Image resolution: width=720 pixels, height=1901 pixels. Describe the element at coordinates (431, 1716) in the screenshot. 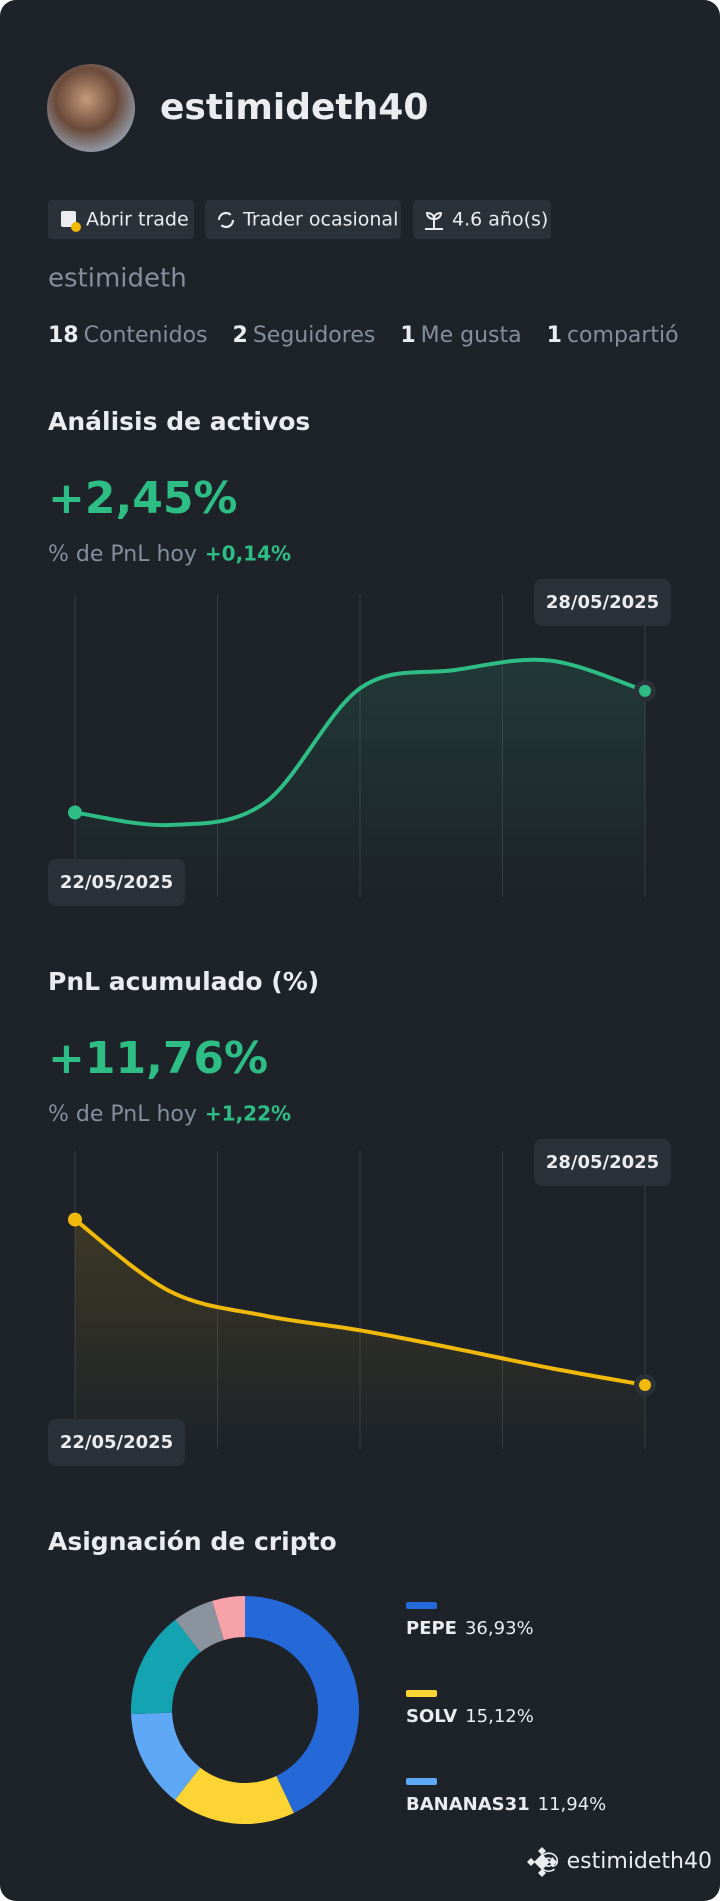

I see `legend-label: SOLV` at that location.